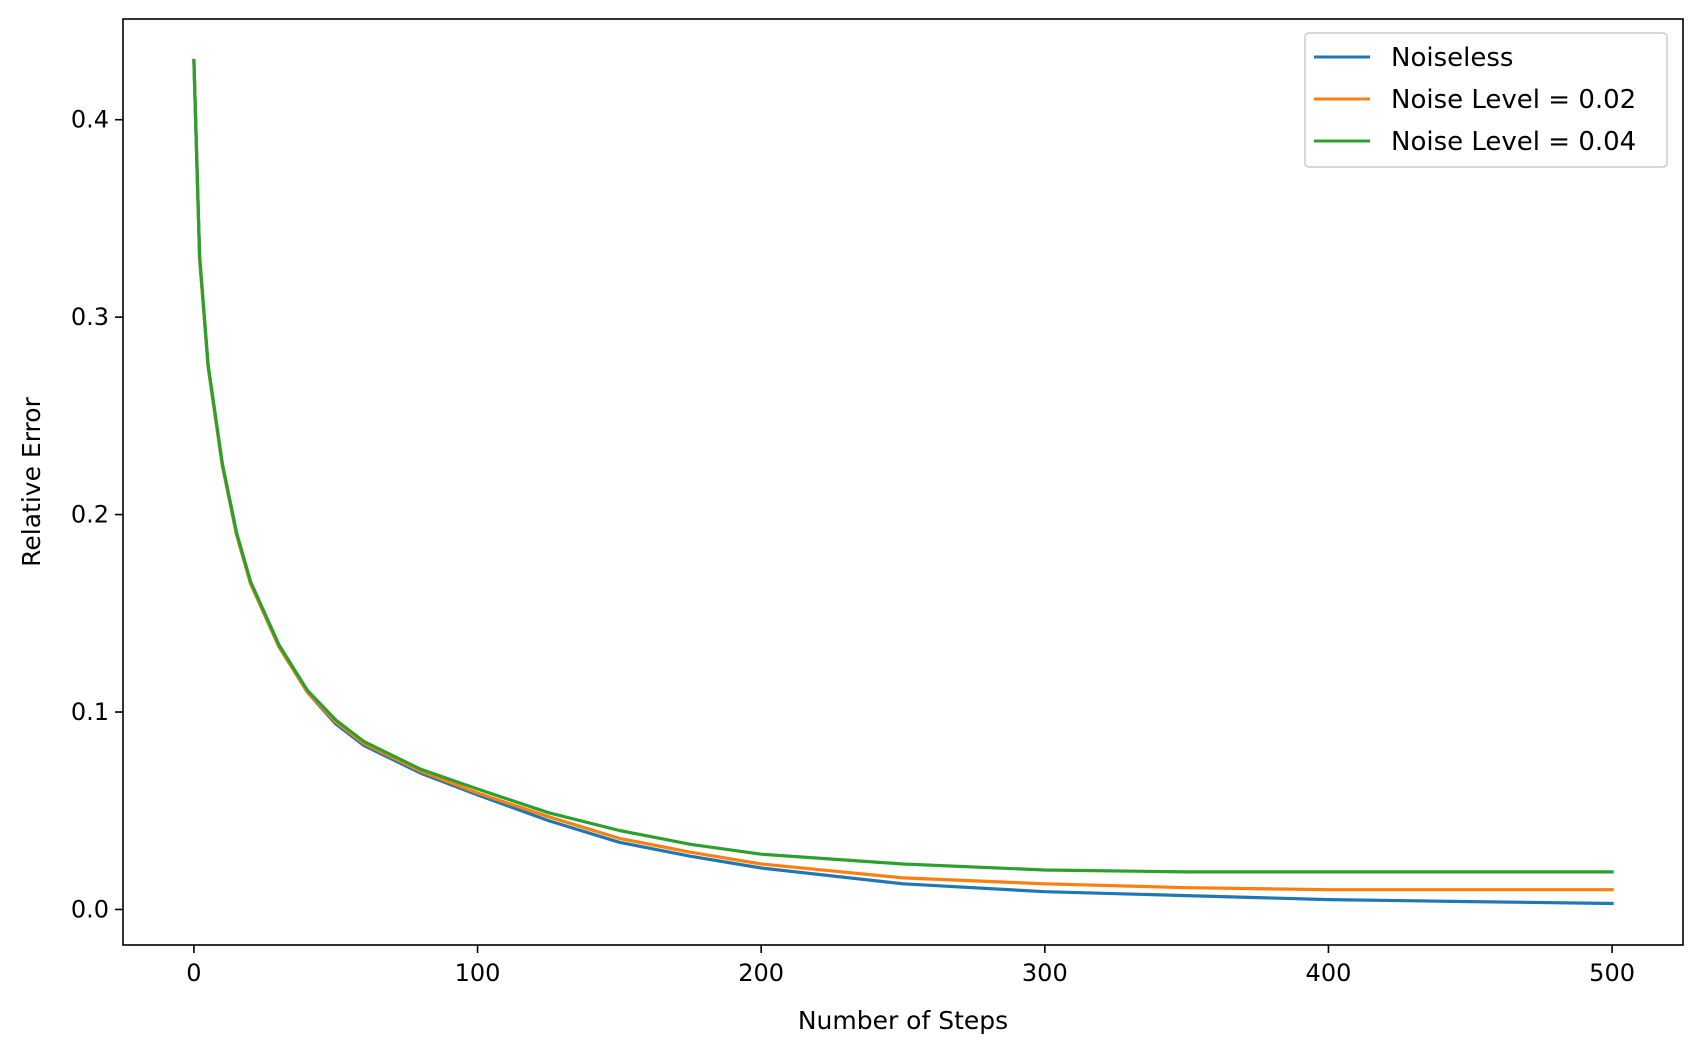 Image resolution: width=1692 pixels, height=1050 pixels. I want to click on y-tick-label: 0.3, so click(90, 317).